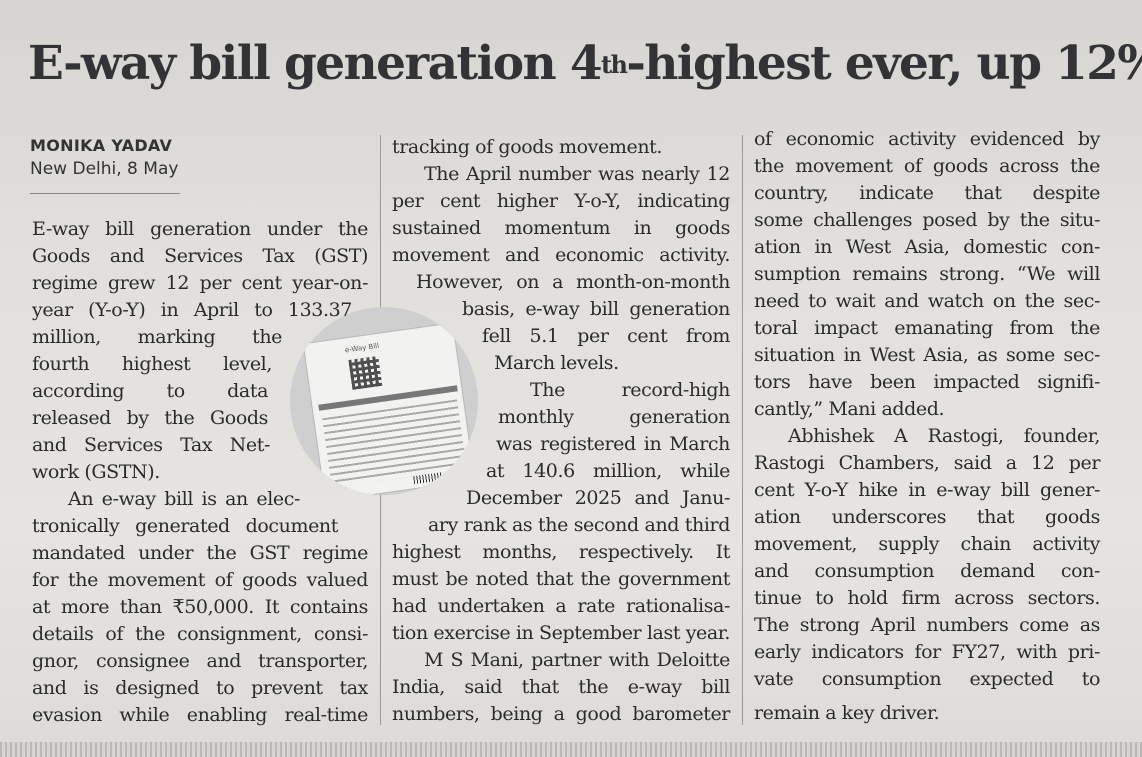 The width and height of the screenshot is (1142, 757). I want to click on article-line: ation underscores that goods, so click(927, 517).